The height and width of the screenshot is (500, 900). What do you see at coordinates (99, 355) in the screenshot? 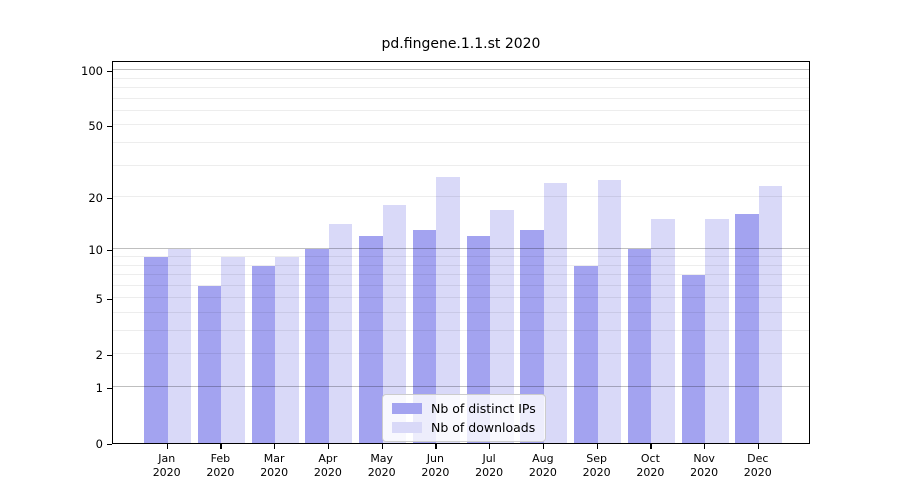
I see `y-tick-label: 2` at bounding box center [99, 355].